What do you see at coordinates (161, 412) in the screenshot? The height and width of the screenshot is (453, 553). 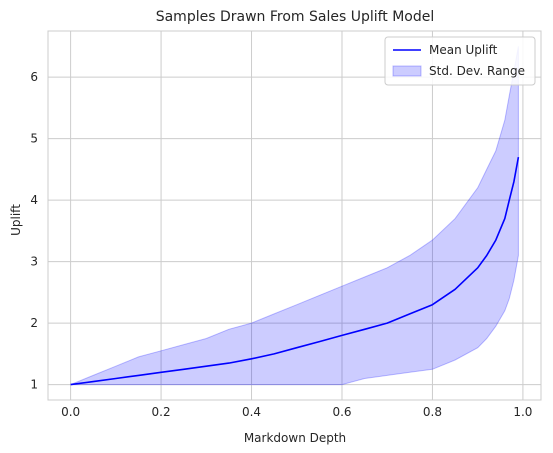 I see `x-tick-label: 0.2` at bounding box center [161, 412].